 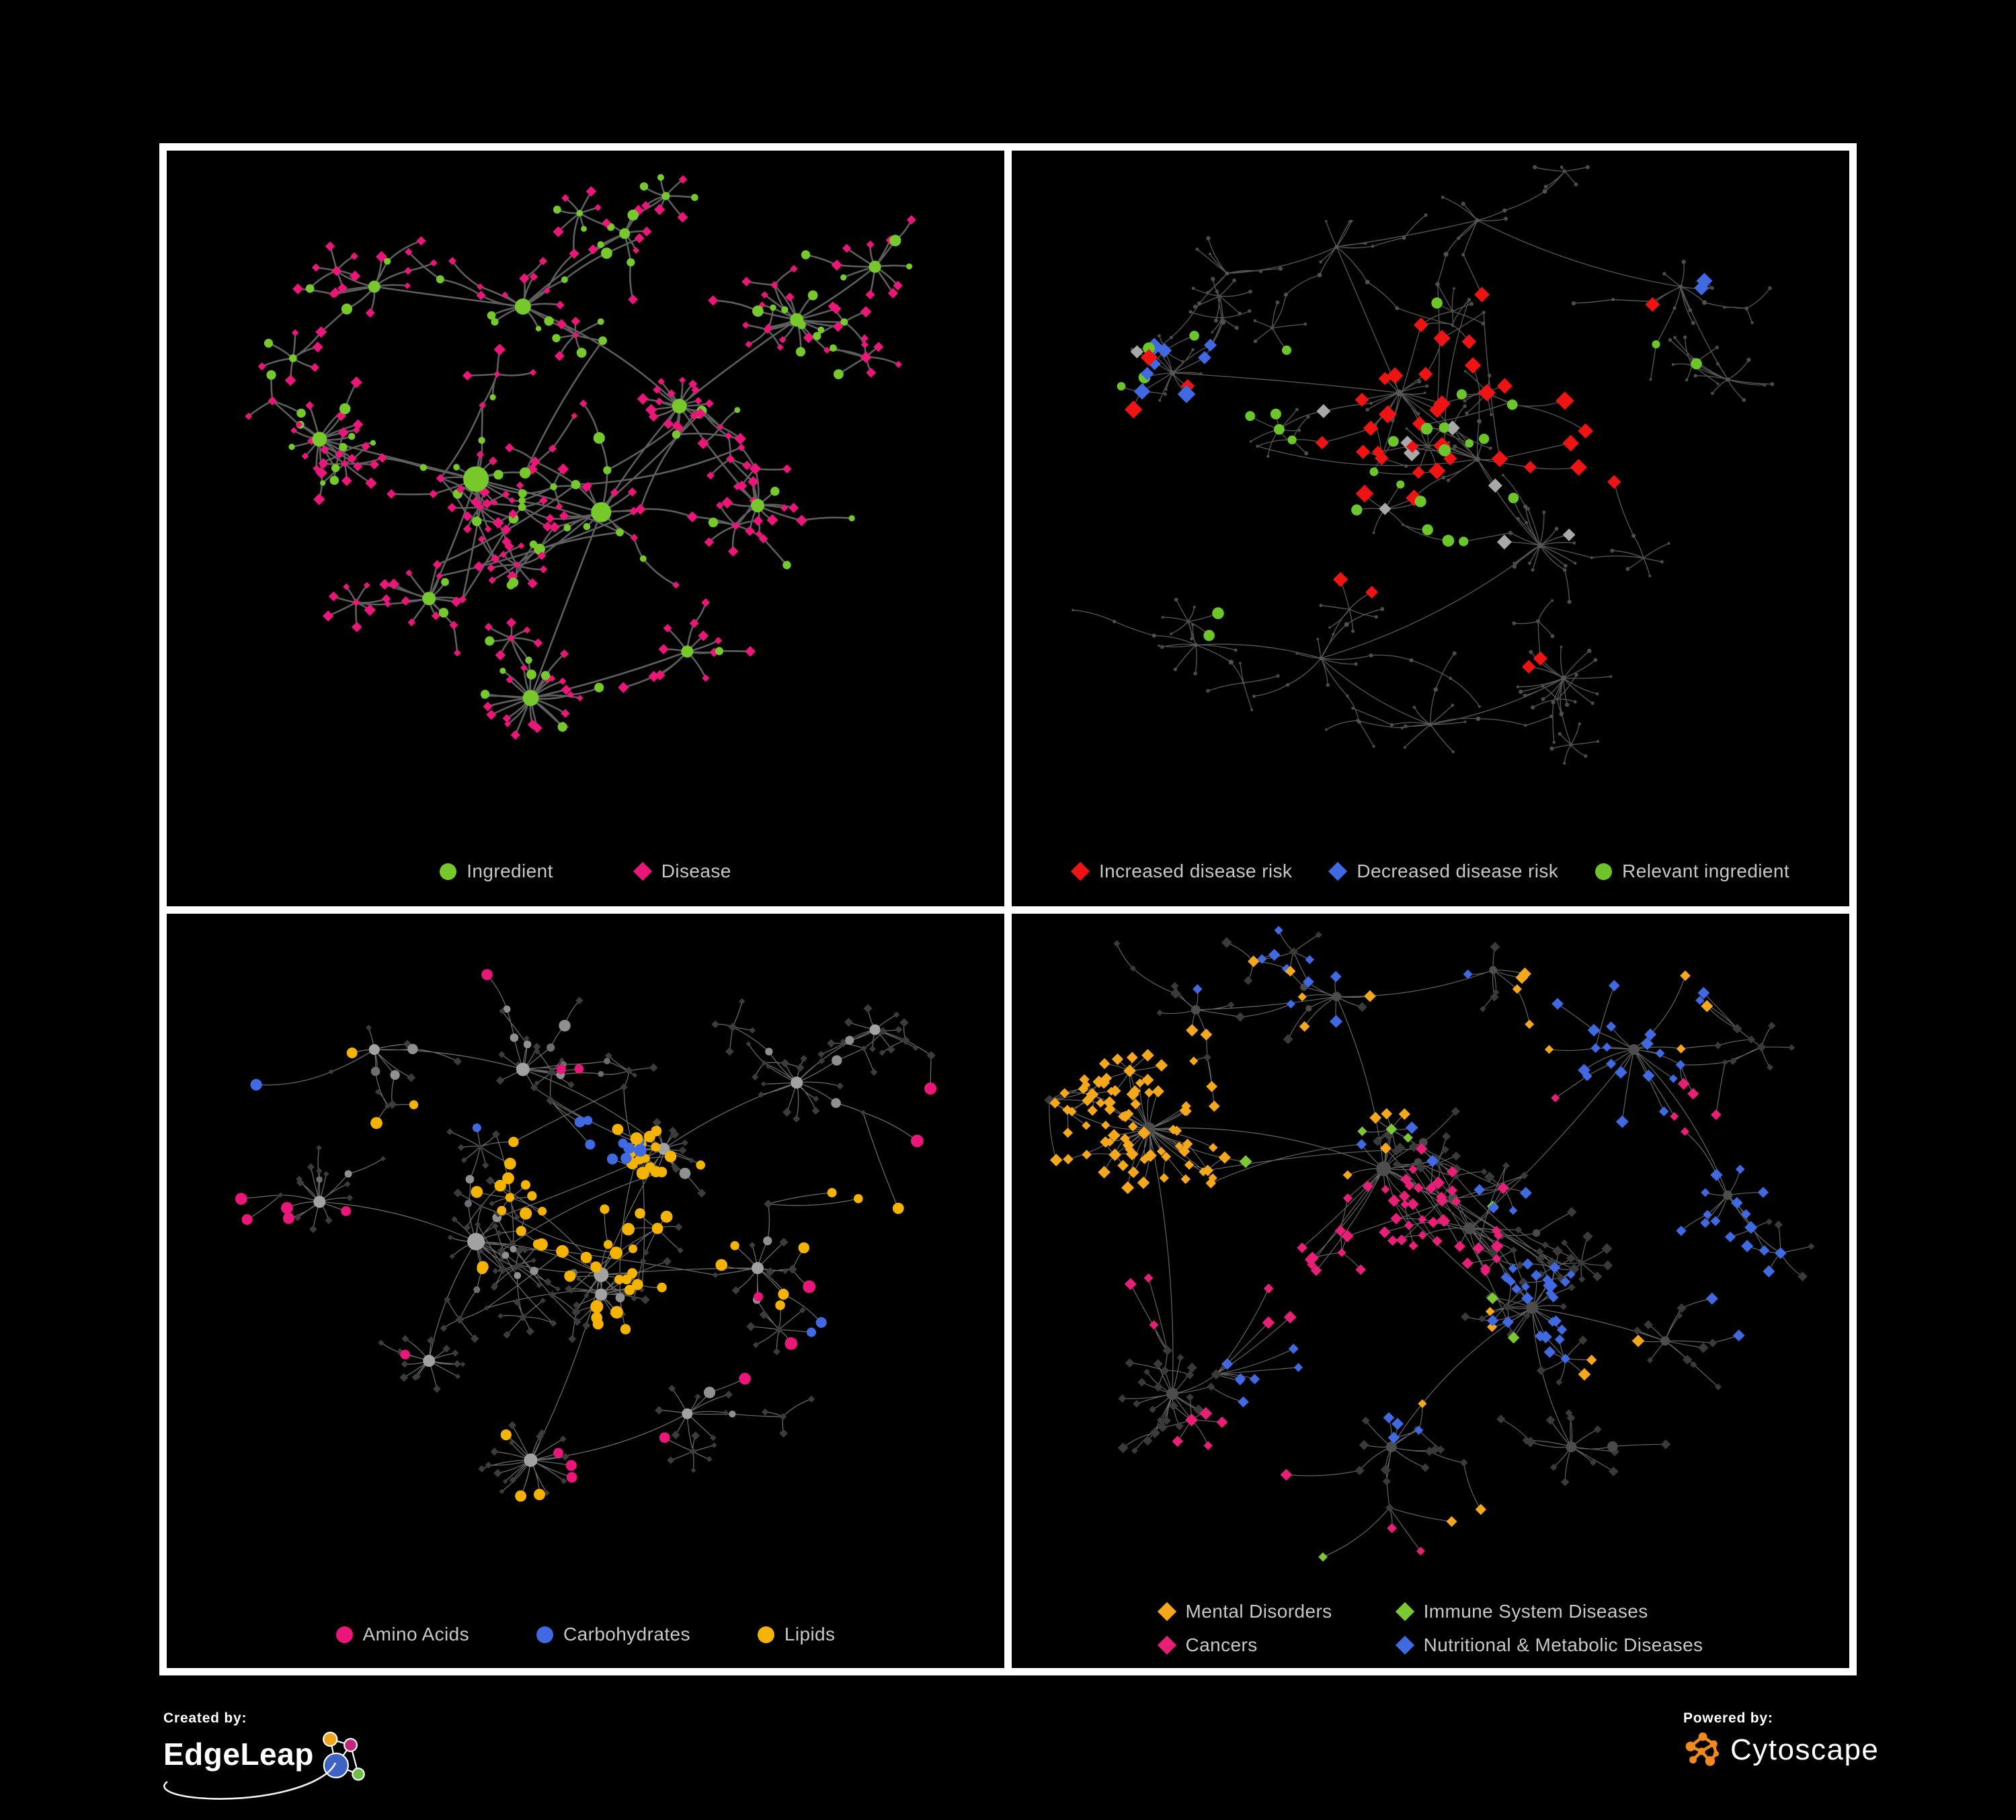 I want to click on legend-label: Lipids, so click(x=810, y=1634).